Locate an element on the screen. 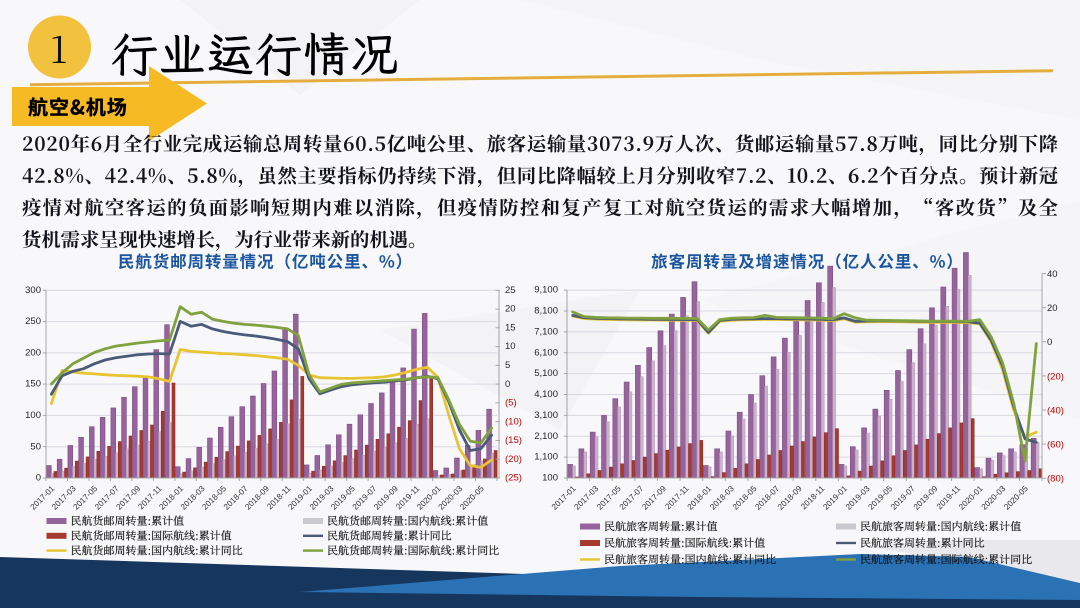 The width and height of the screenshot is (1080, 608). svg-text: 40 is located at coordinates (1052, 274).